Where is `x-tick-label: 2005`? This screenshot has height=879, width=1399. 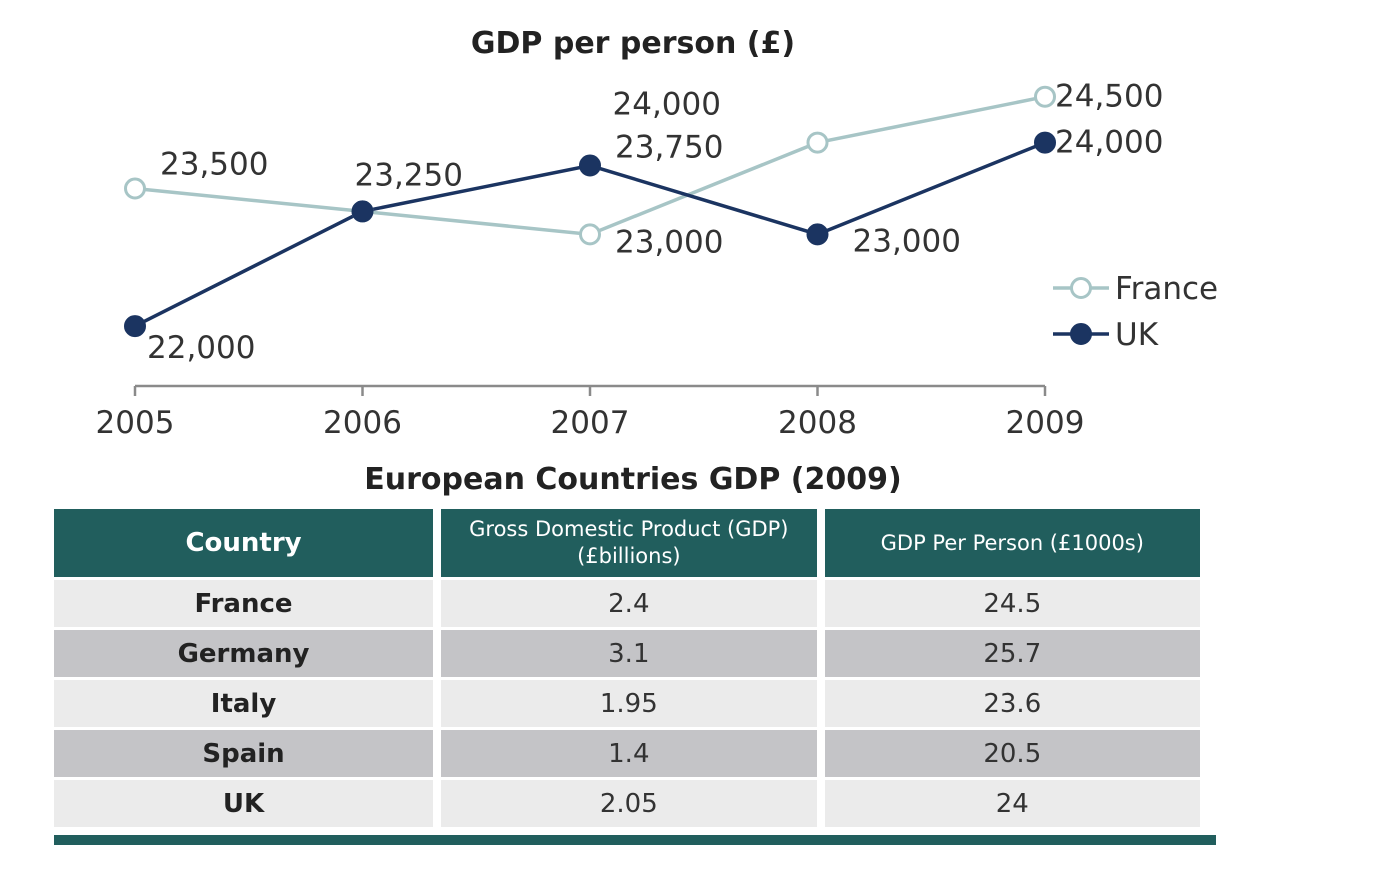
x-tick-label: 2005 is located at coordinates (135, 423).